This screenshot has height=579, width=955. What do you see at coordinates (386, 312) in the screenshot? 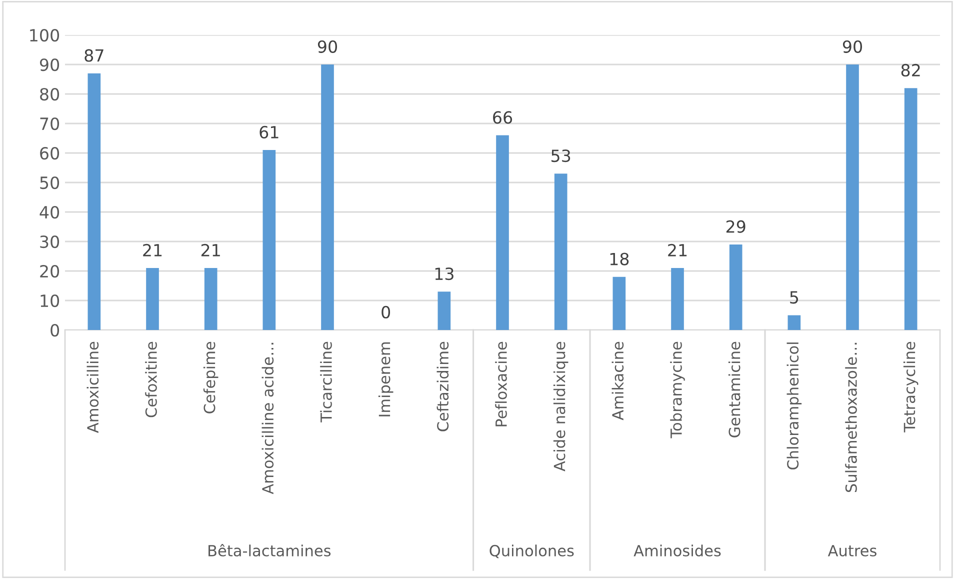
I see `data-label: 0` at bounding box center [386, 312].